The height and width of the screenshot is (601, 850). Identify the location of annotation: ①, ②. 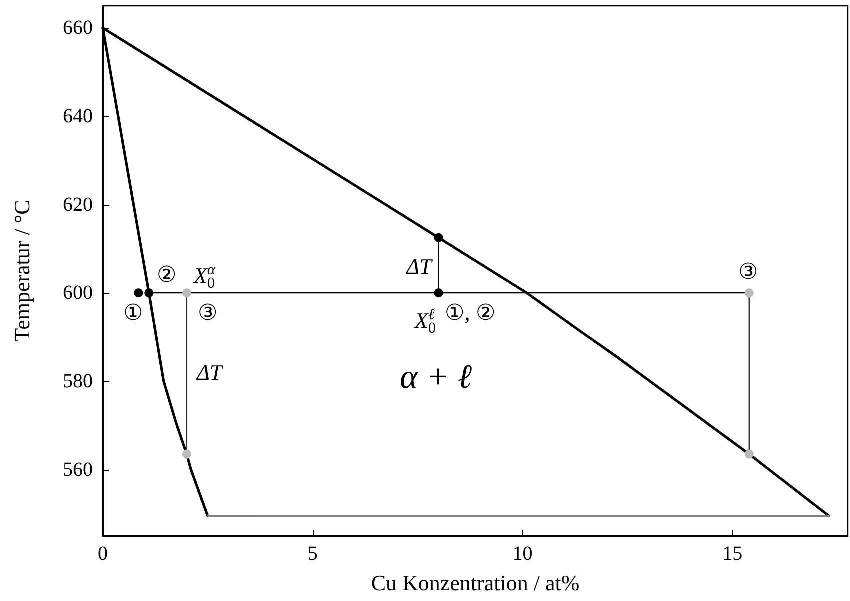
(470, 313).